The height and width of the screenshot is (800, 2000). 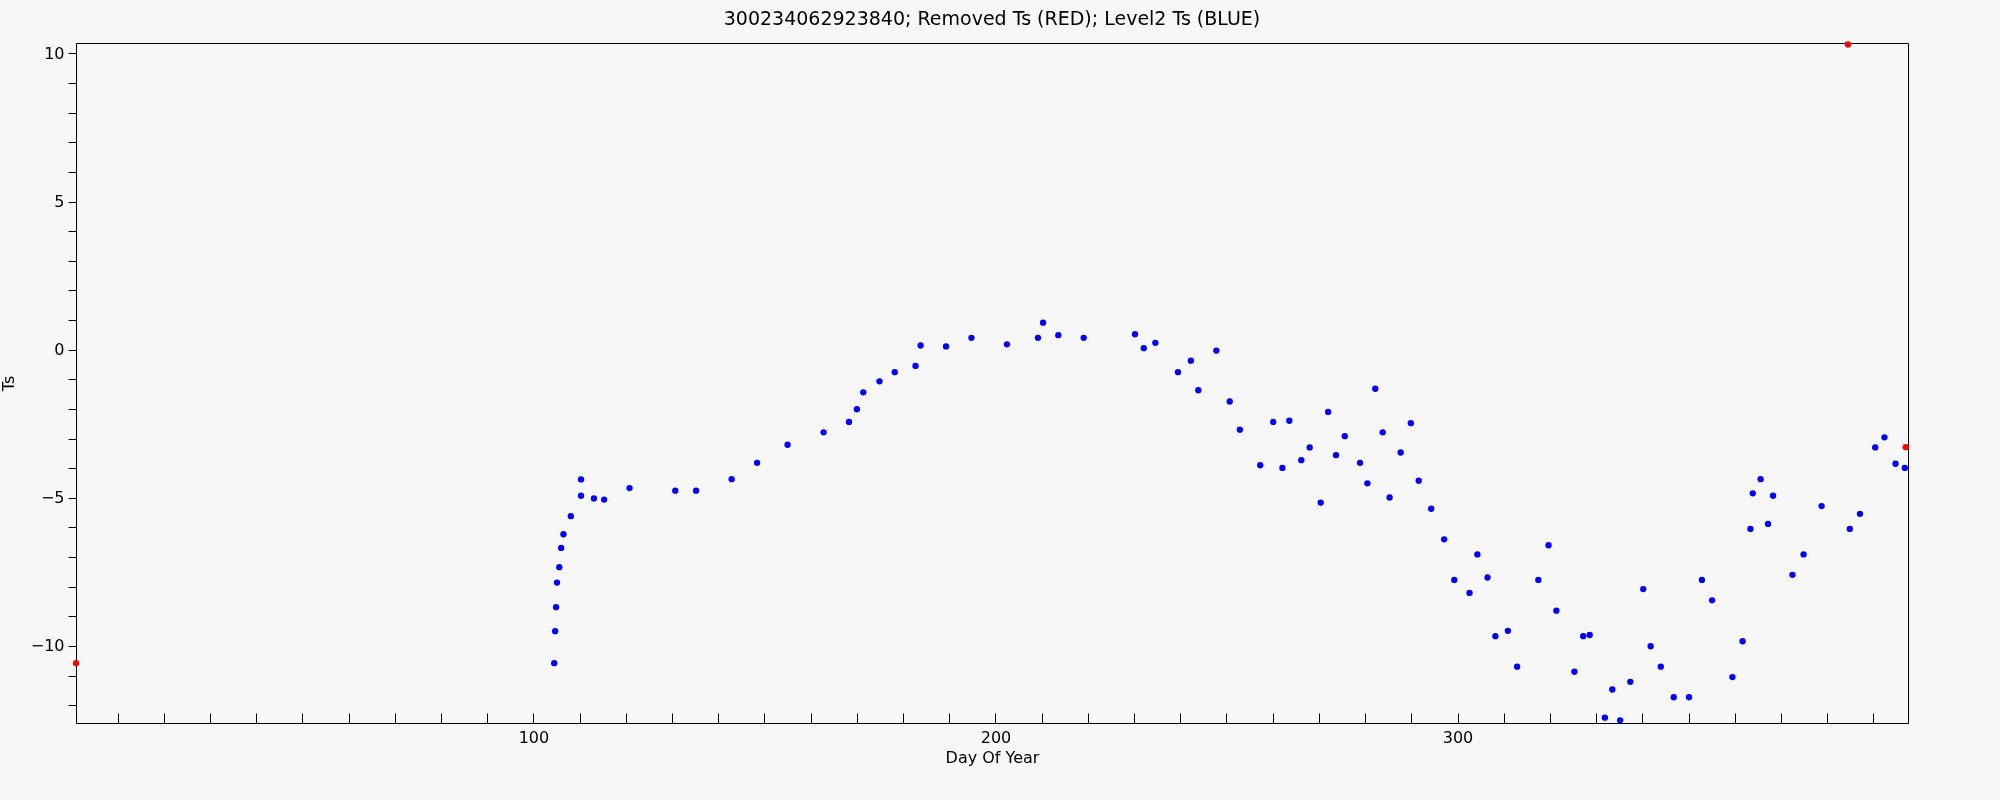 What do you see at coordinates (9, 384) in the screenshot?
I see `y-axis-title: Ts` at bounding box center [9, 384].